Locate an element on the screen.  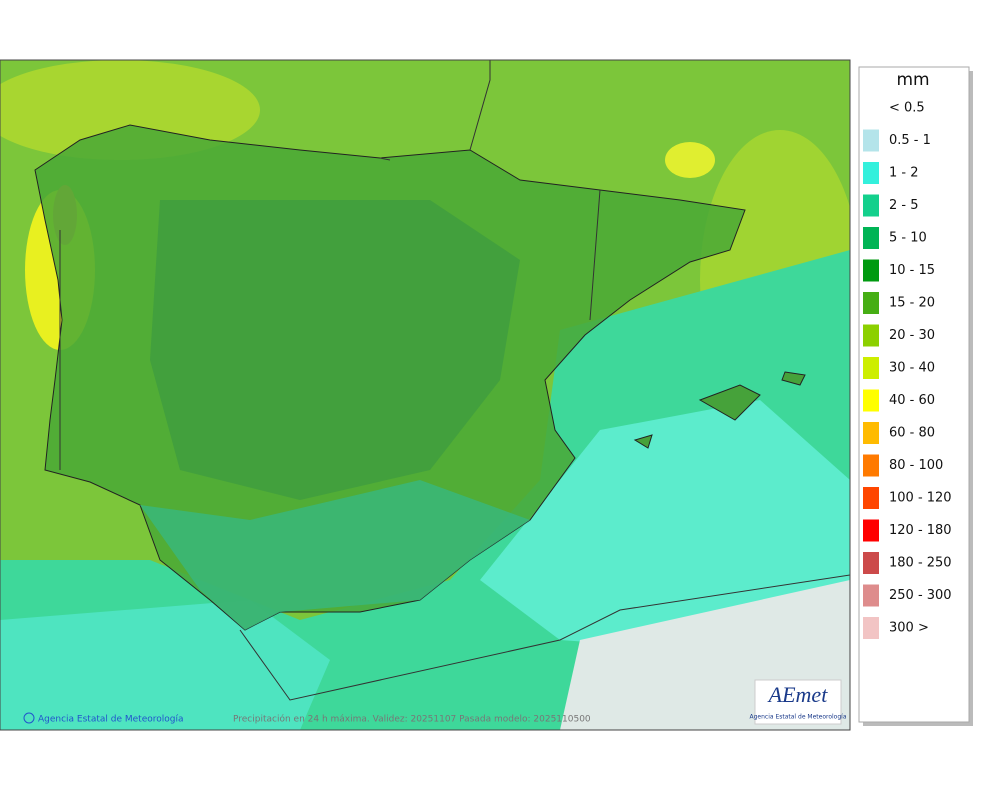
logo-box is located at coordinates (798, 702).